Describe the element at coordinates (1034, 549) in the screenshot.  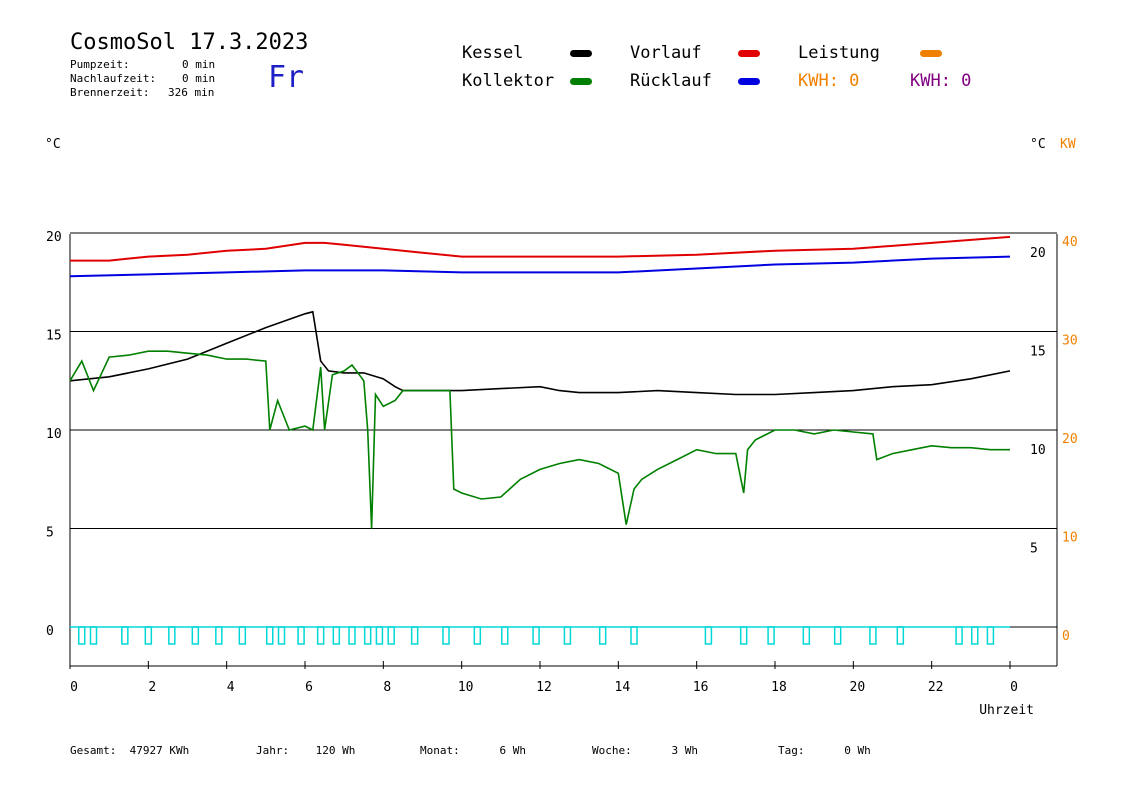
I see `right-celsius-tick-label: 5` at that location.